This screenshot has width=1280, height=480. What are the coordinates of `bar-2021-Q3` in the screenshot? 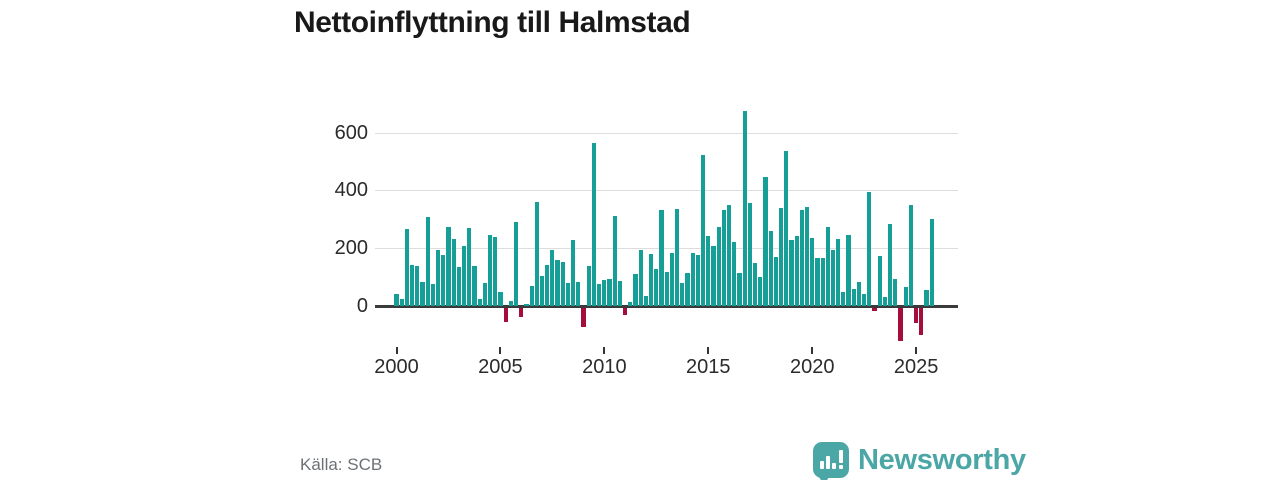 It's located at (843, 298).